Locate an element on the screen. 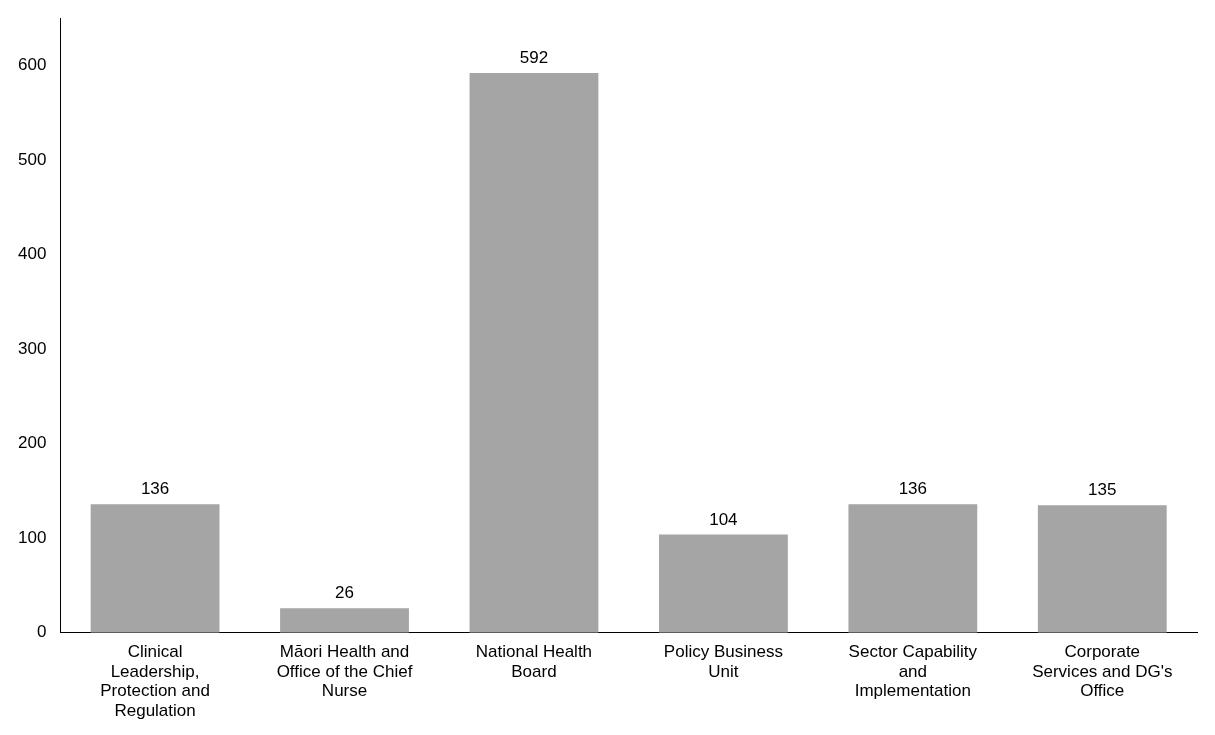 This screenshot has width=1215, height=735. x-tick-label: Māori Health and Office of the Chief Nurse is located at coordinates (344, 671).